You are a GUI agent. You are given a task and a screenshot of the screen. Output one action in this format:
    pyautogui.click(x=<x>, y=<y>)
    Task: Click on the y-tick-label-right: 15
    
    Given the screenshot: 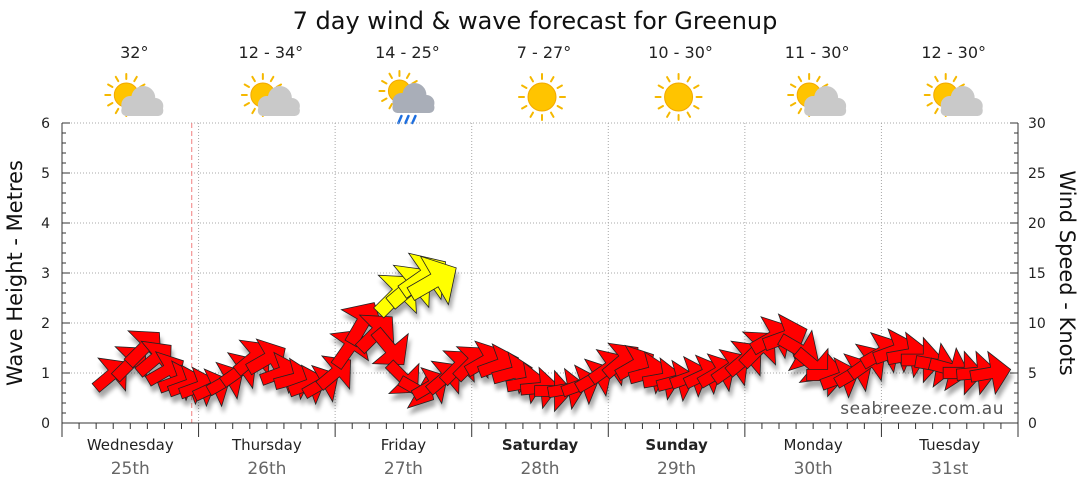 What is the action you would take?
    pyautogui.click(x=1037, y=274)
    